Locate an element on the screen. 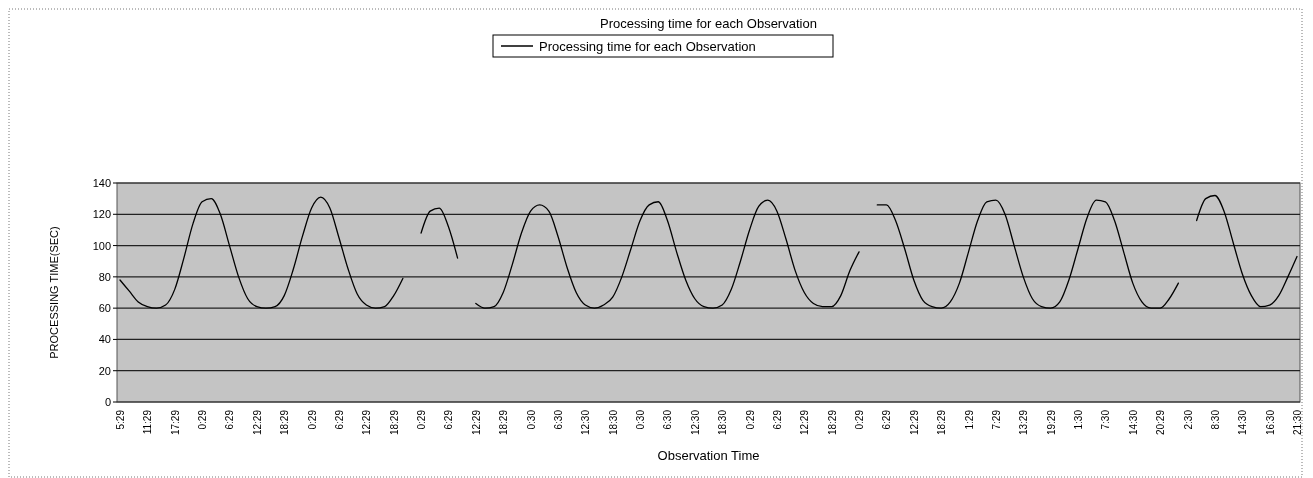  x-tick-label: 11:29 is located at coordinates (148, 422).